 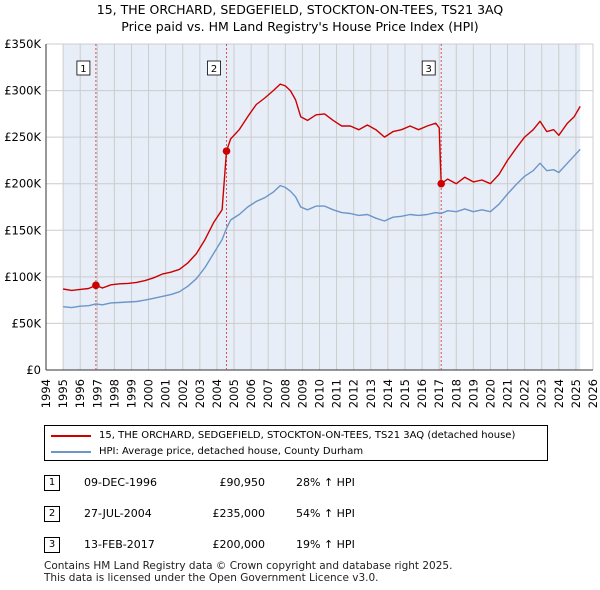 What do you see at coordinates (131, 393) in the screenshot?
I see `x-tick-label: 1999` at bounding box center [131, 393].